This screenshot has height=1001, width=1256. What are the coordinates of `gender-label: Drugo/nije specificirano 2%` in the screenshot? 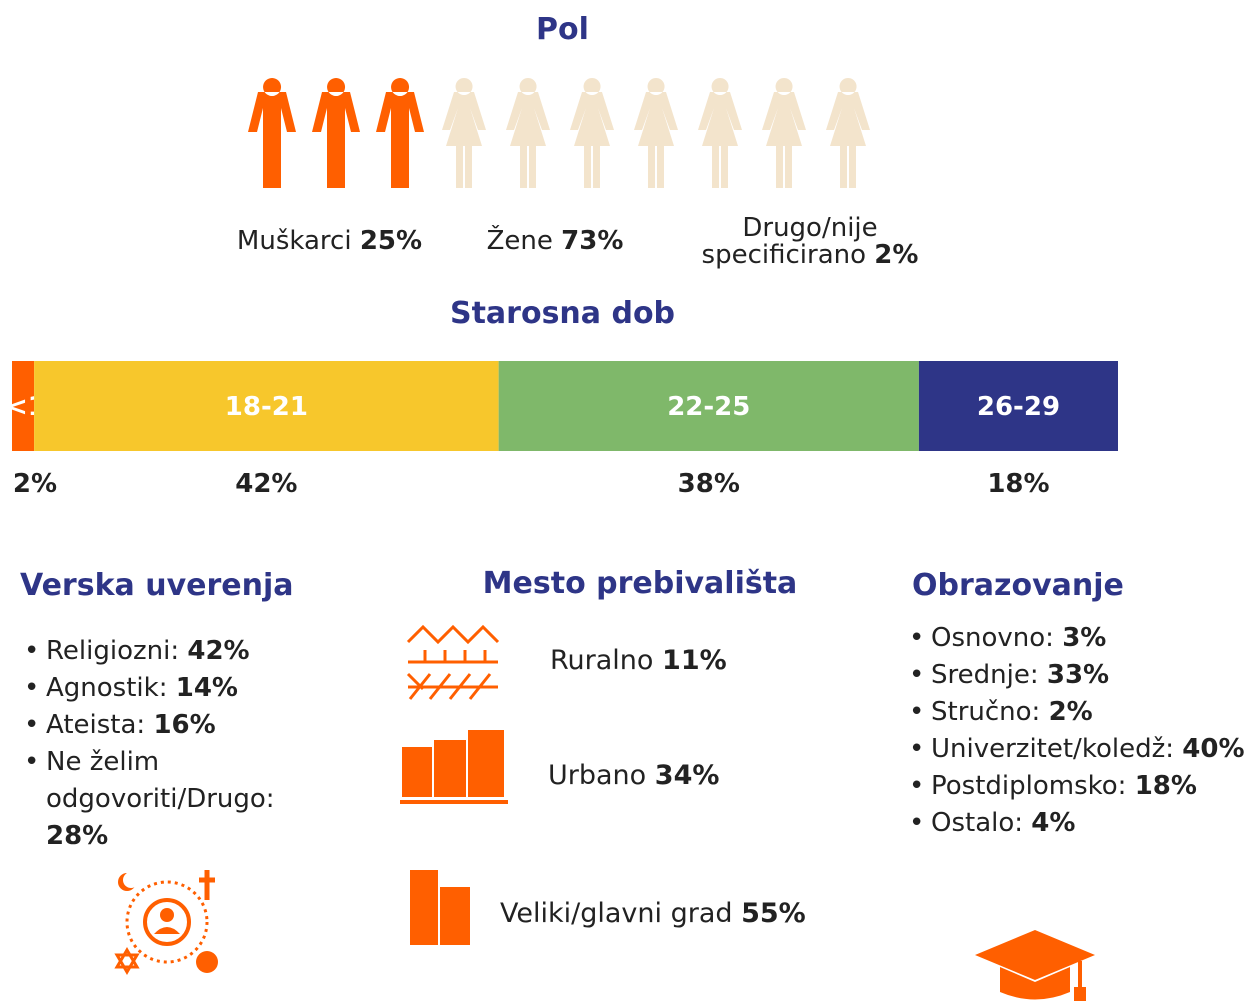 It's located at (810, 242).